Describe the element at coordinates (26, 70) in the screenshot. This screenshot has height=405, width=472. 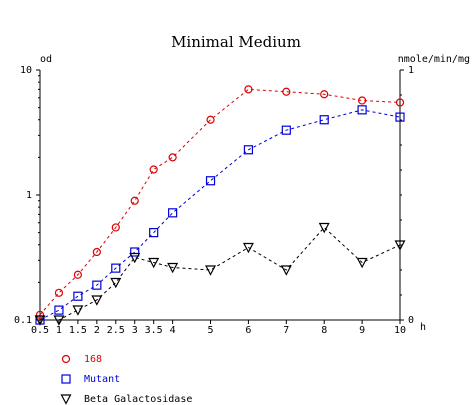
I see `y-tick-label-left: 10` at that location.